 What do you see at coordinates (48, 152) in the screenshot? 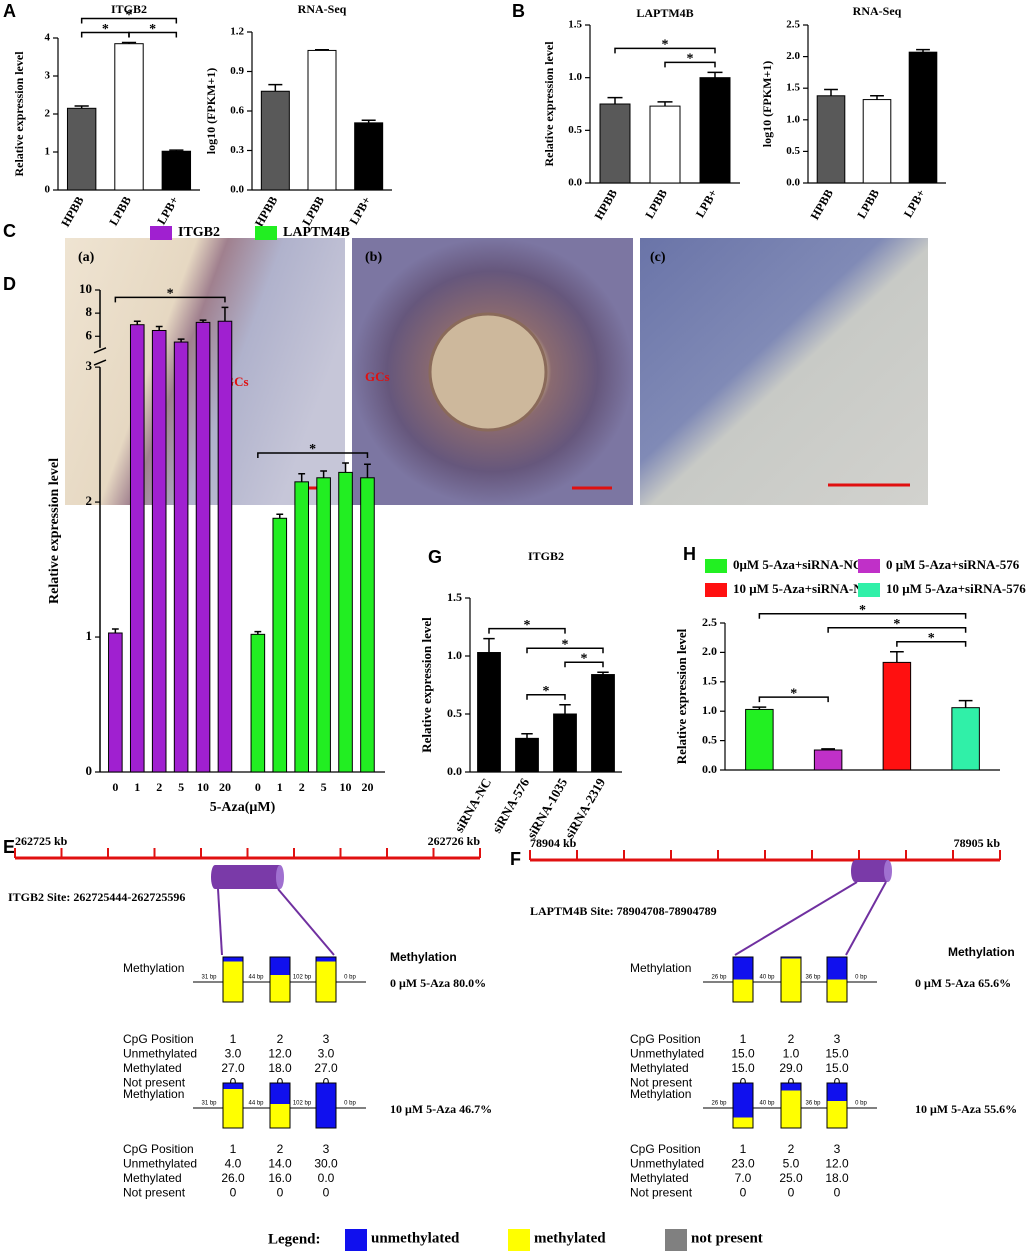
I see `y-tick-label: 1` at bounding box center [48, 152].